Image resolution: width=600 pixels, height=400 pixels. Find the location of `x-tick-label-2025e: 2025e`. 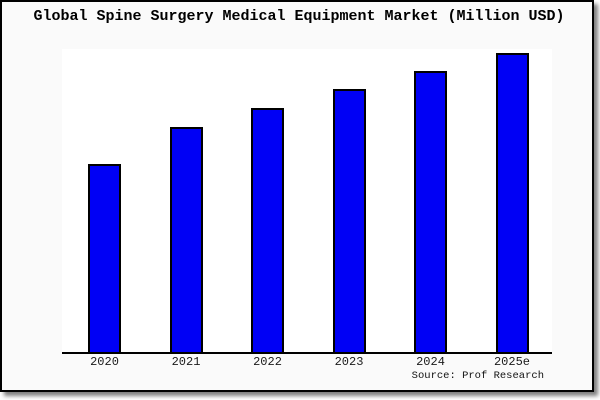

x-tick-label-2025e: 2025e is located at coordinates (511, 362).